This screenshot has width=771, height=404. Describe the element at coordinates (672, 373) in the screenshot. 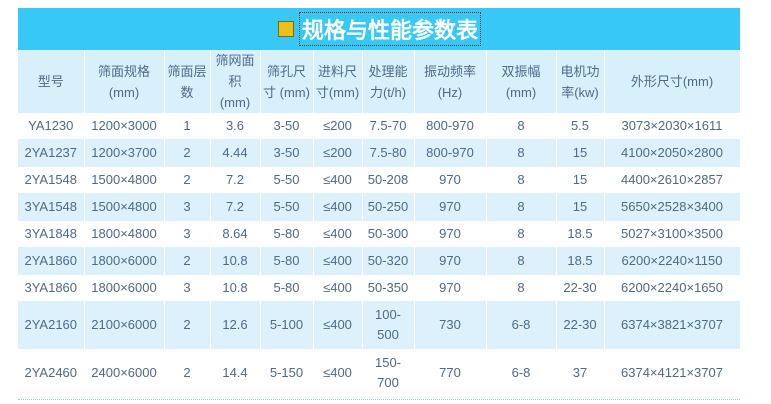

I see `cell: 6374×4121×3707` at that location.